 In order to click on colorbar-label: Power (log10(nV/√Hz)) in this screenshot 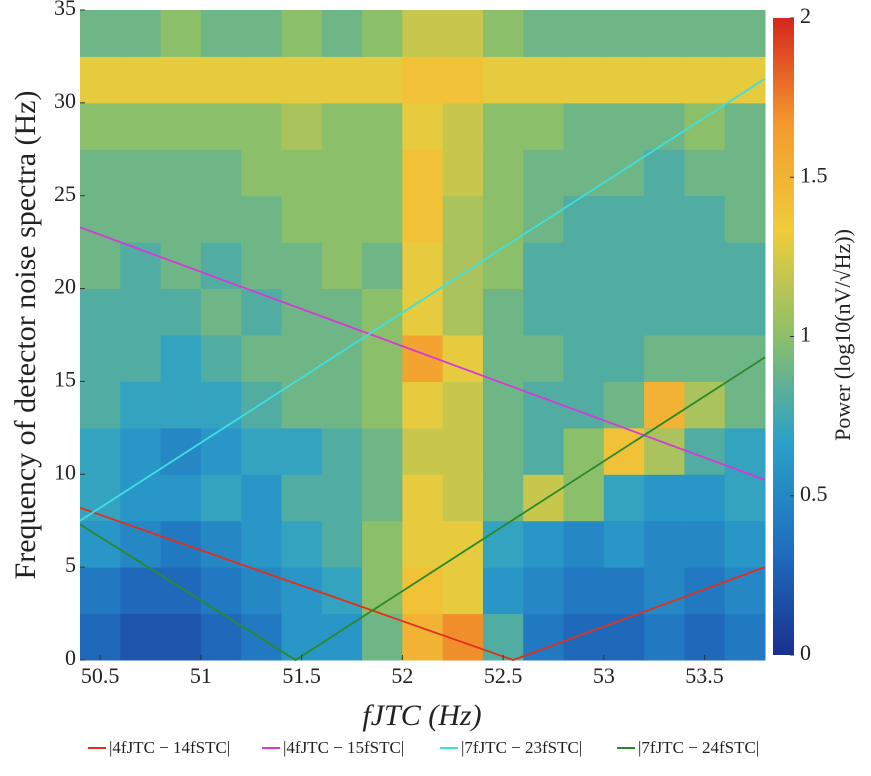, I will do `click(842, 335)`.